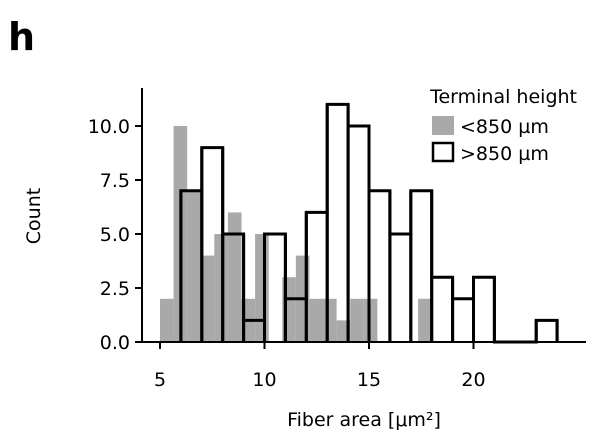  I want to click on x-tick-label-2: 15, so click(369, 380).